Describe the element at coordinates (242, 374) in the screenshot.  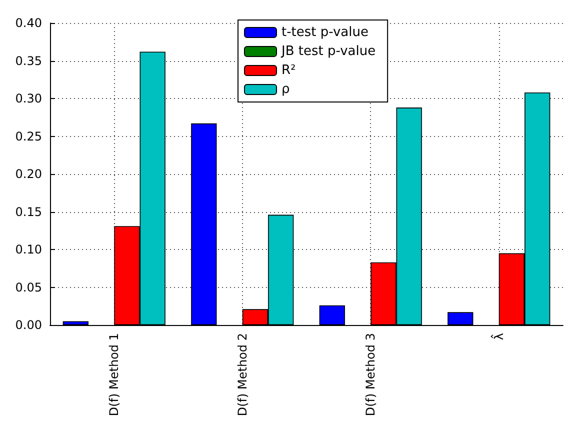
I see `x-tick-label: D(f) Method 2` at that location.